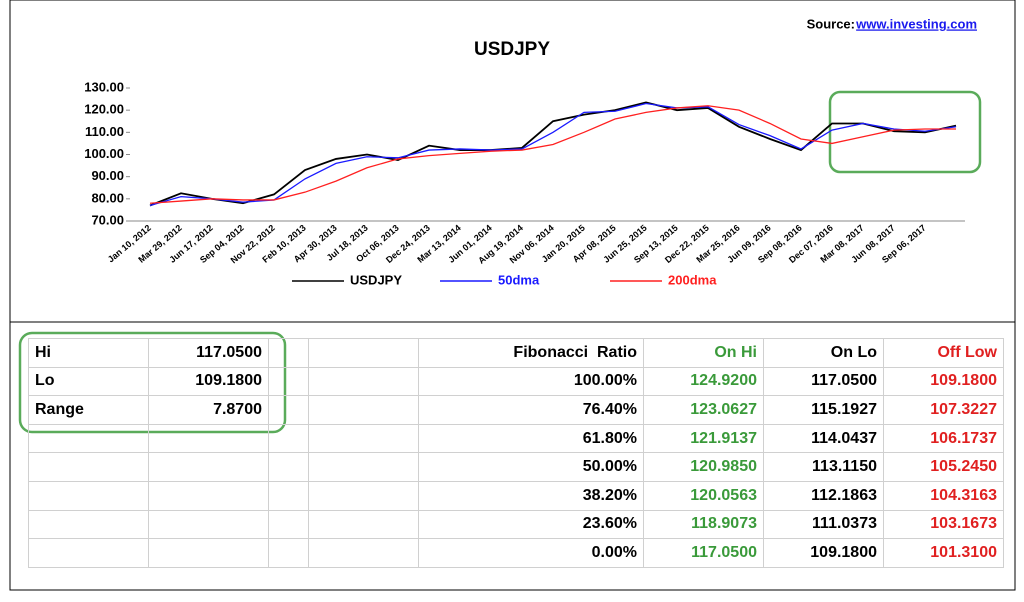 This screenshot has width=1024, height=602. What do you see at coordinates (703, 438) in the screenshot?
I see `table-cell: 121.9137` at bounding box center [703, 438].